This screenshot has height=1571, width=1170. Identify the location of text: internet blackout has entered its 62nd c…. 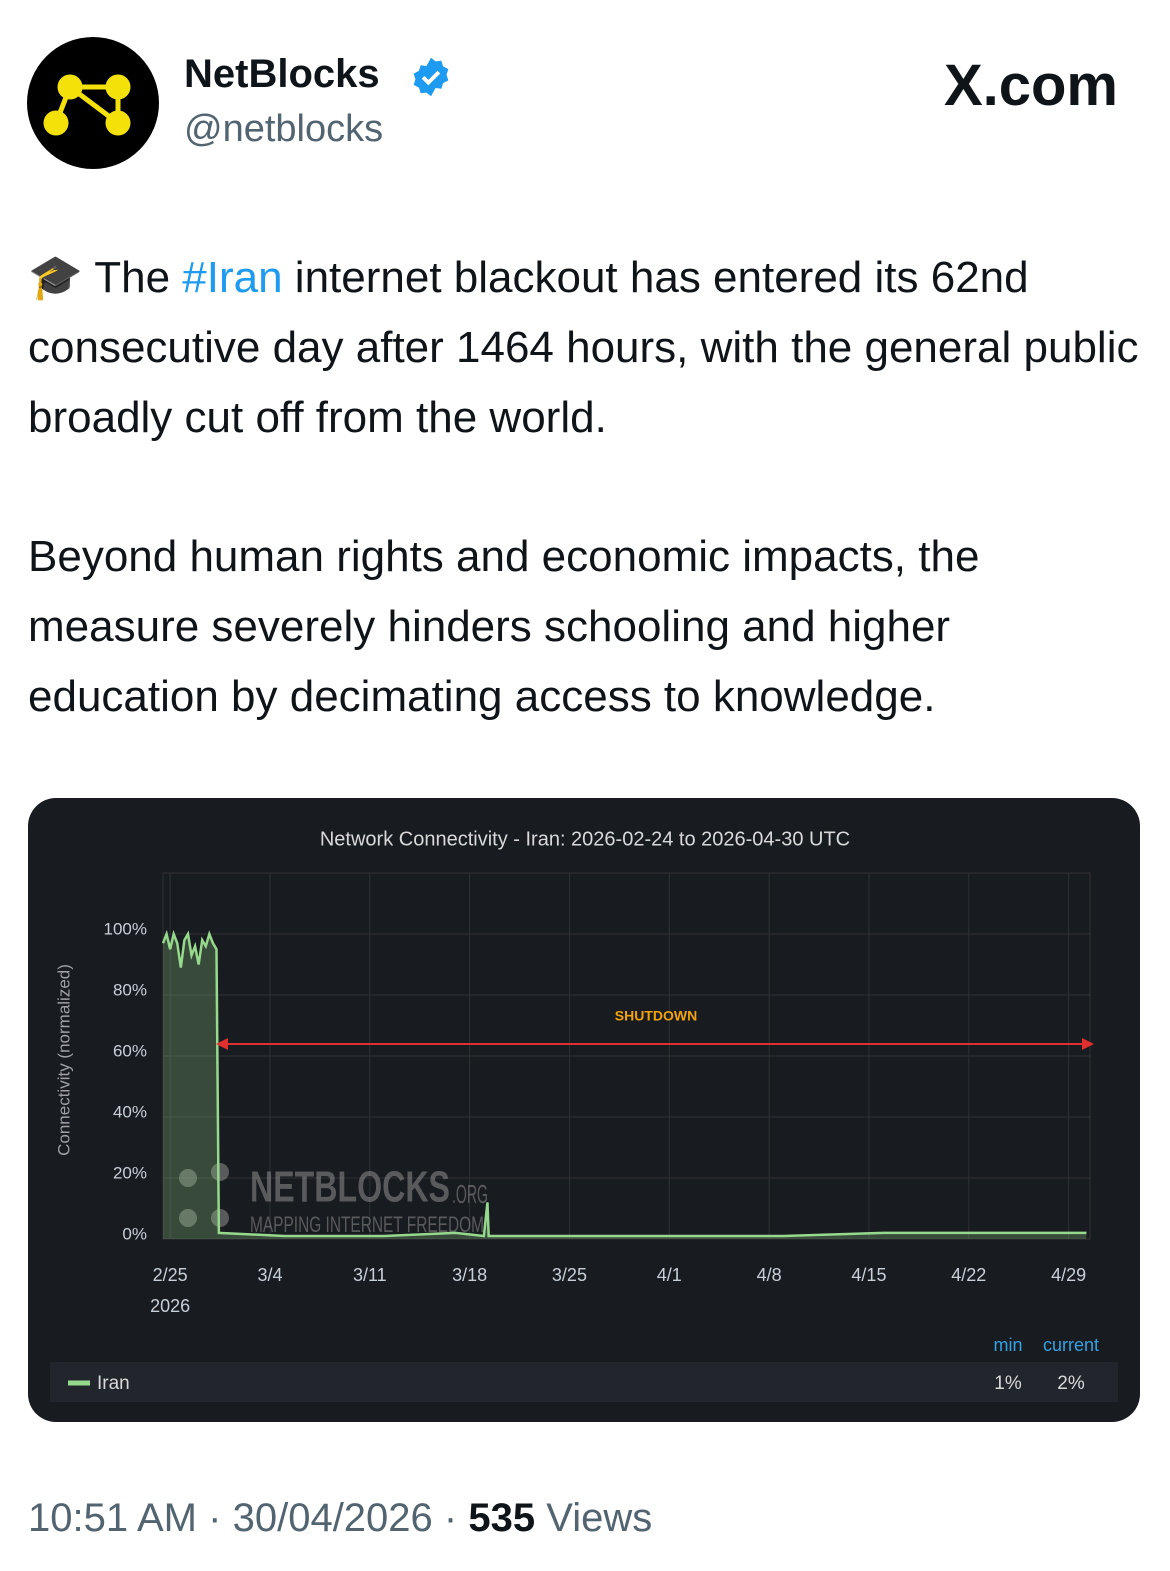
(583, 347).